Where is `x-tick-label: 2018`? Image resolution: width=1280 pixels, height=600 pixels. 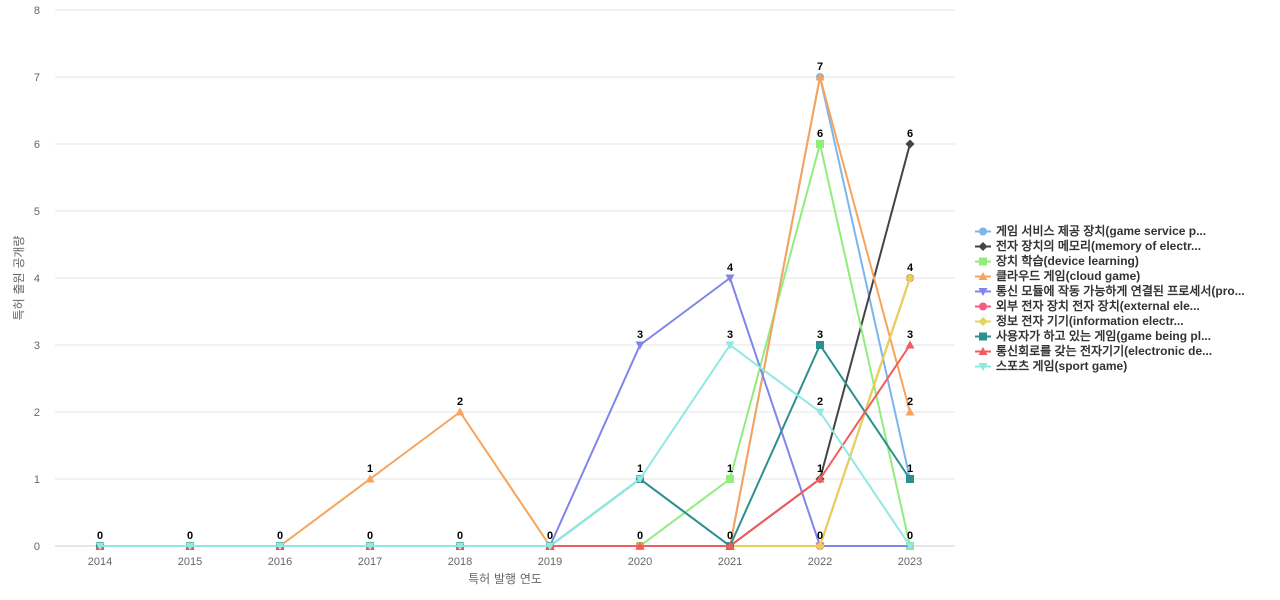
x-tick-label: 2018 is located at coordinates (460, 562).